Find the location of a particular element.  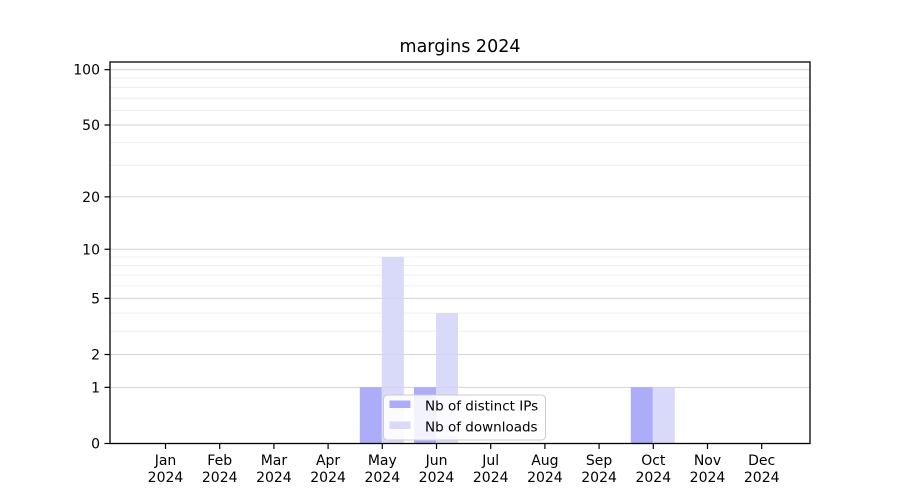

legend-swatch-downloads is located at coordinates (400, 425).